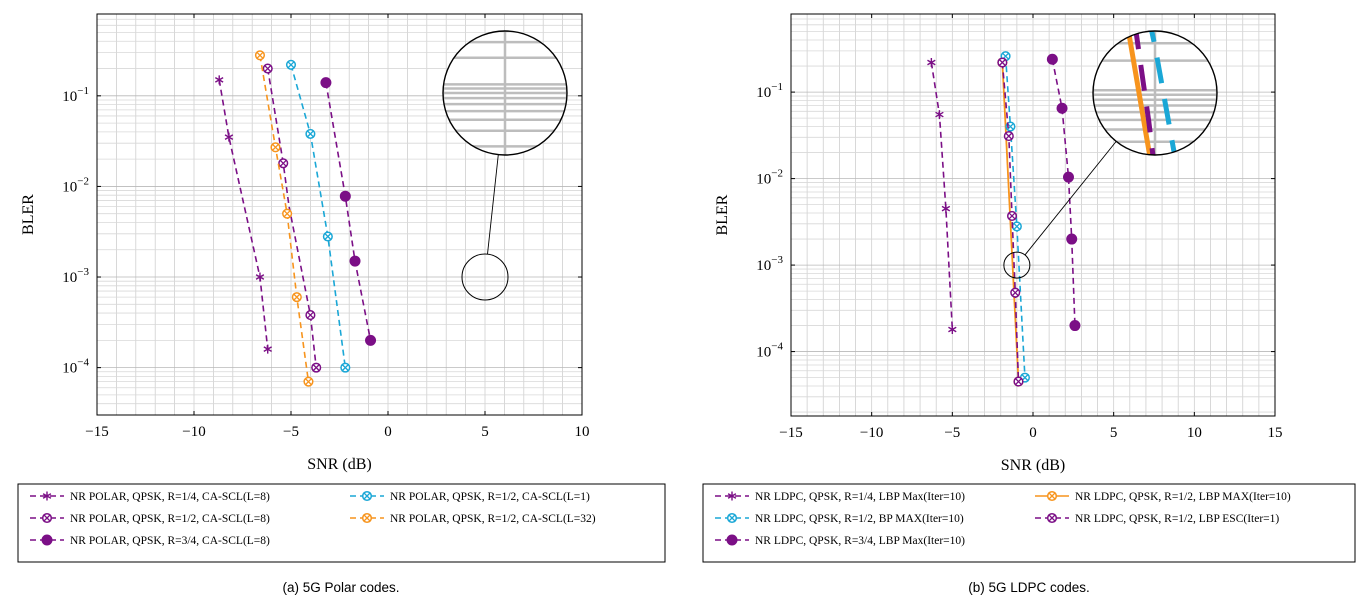 This screenshot has height=600, width=1369. Describe the element at coordinates (340, 587) in the screenshot. I see `figure-caption: (a) 5G Polar codes.` at that location.